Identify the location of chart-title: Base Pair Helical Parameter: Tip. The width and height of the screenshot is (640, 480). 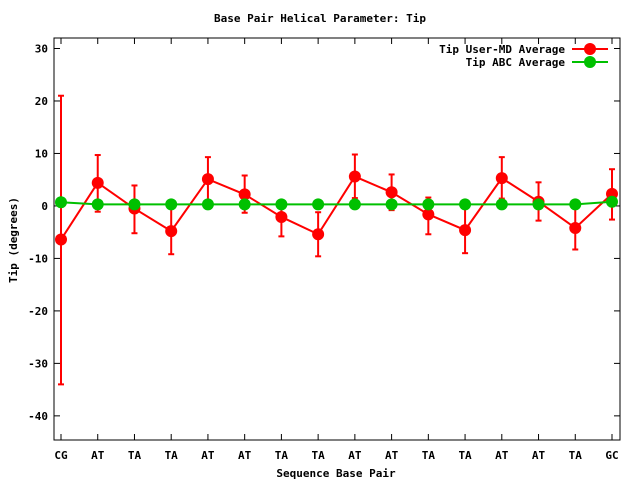
(320, 18).